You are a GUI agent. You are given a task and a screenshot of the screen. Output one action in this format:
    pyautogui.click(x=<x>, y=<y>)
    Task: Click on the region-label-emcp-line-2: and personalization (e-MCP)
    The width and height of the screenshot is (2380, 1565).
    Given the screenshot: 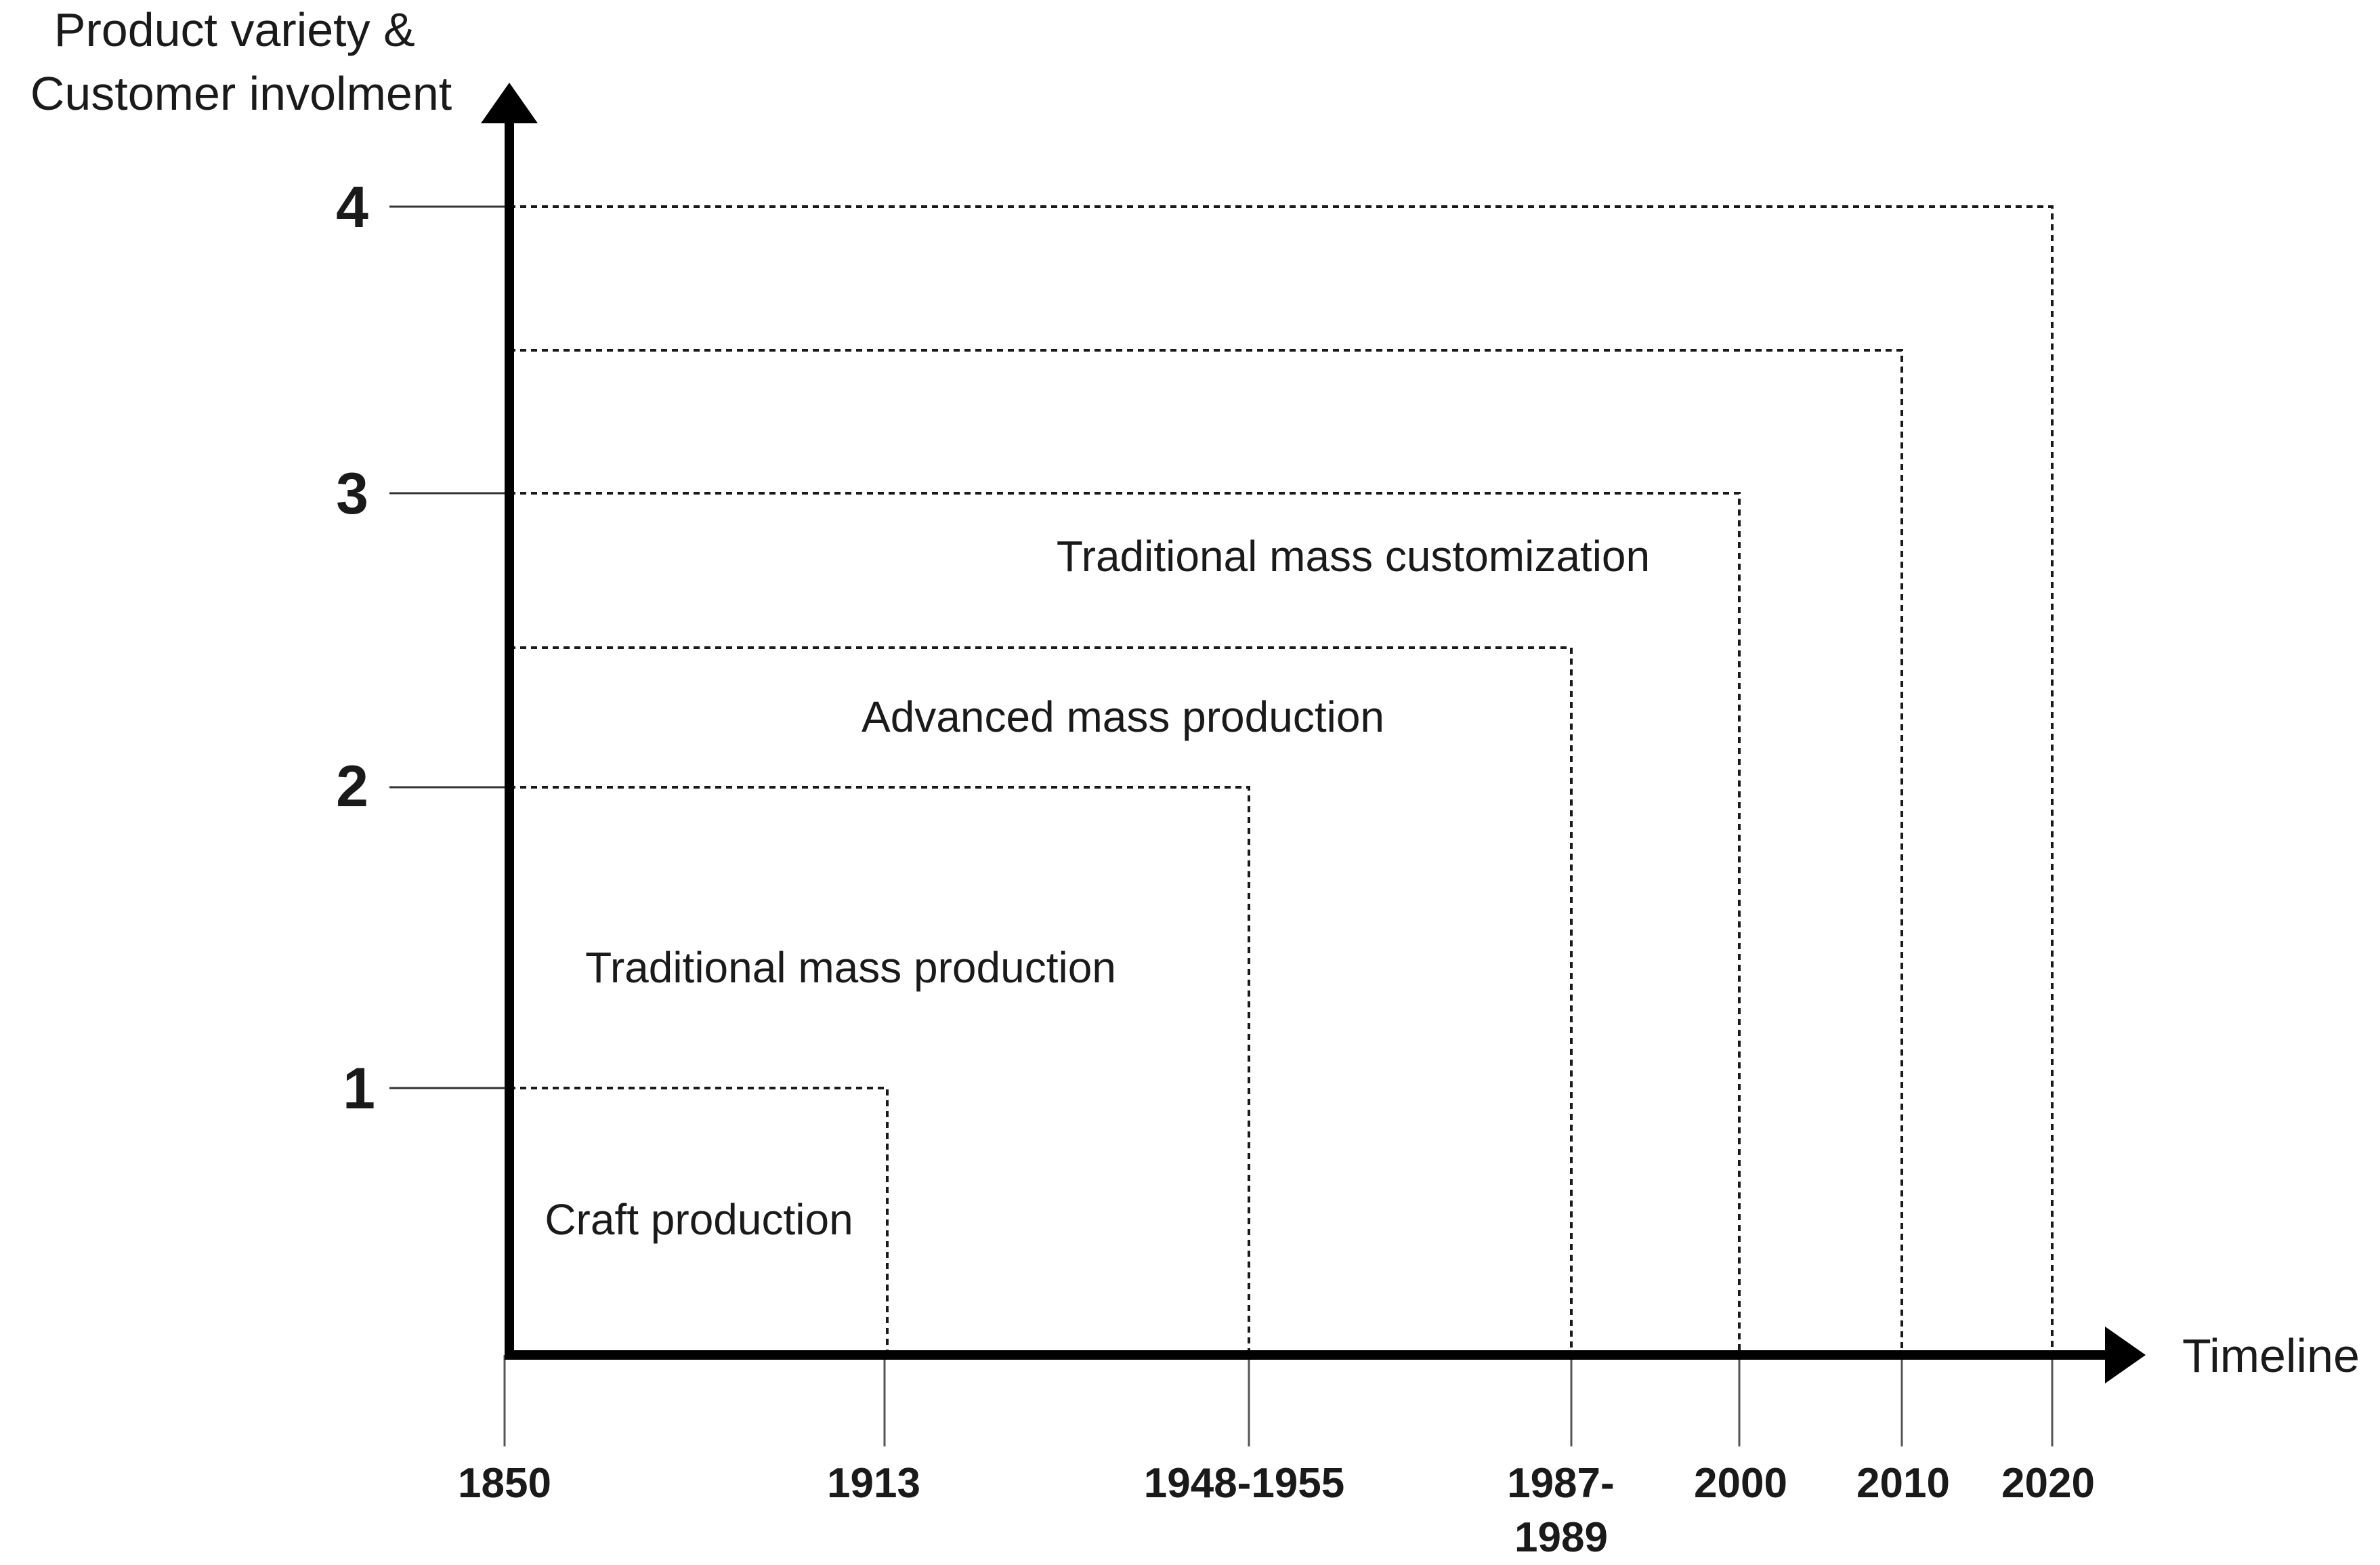 What is the action you would take?
    pyautogui.click(x=1302, y=306)
    